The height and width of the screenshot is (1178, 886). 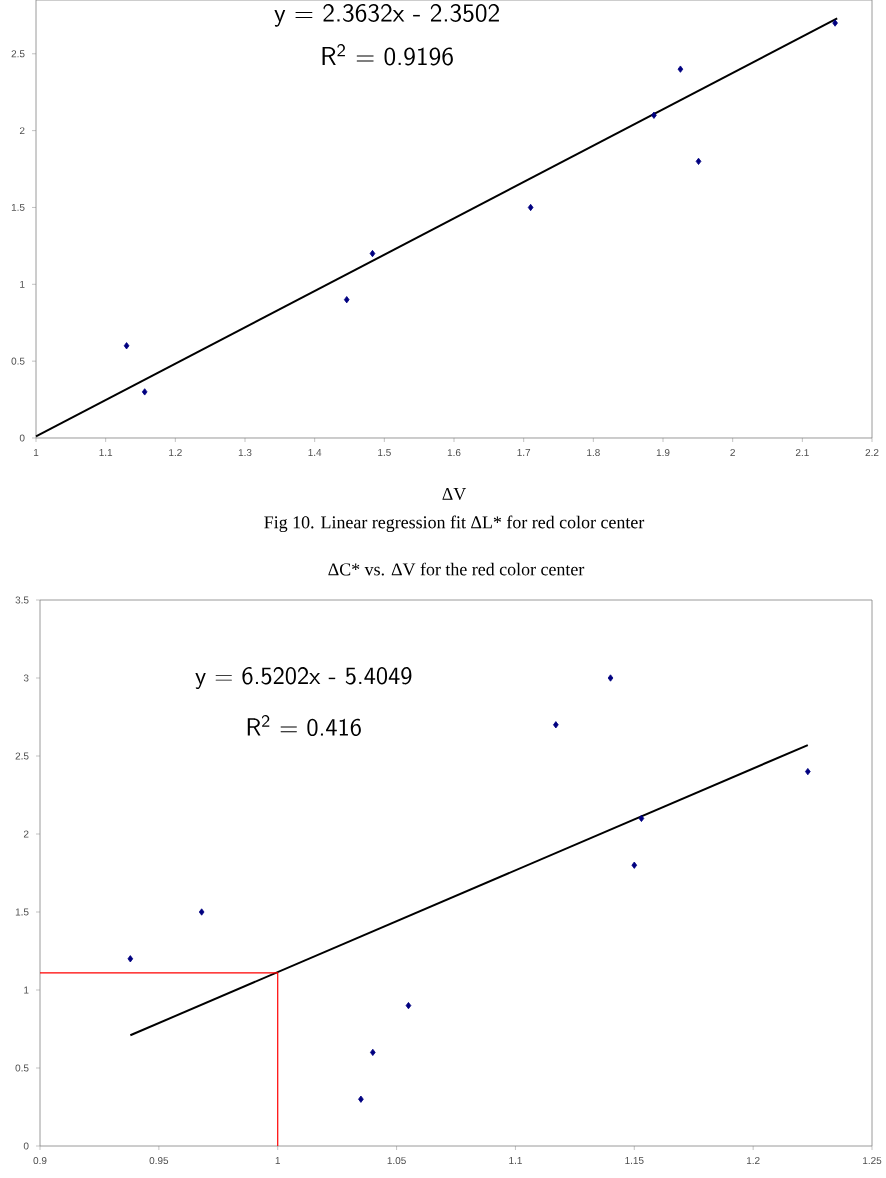 What do you see at coordinates (456, 569) in the screenshot?
I see `chart-title: ΔC* vs. ΔV for the red color center` at bounding box center [456, 569].